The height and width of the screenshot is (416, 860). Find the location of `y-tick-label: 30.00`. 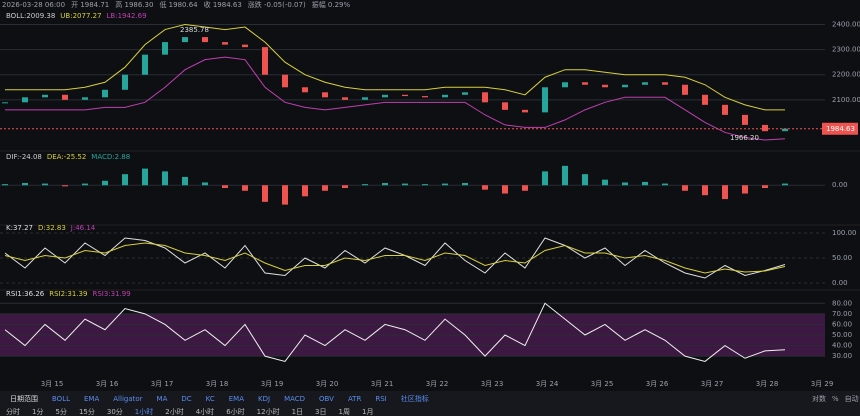

y-tick-label: 30.00 is located at coordinates (842, 356).